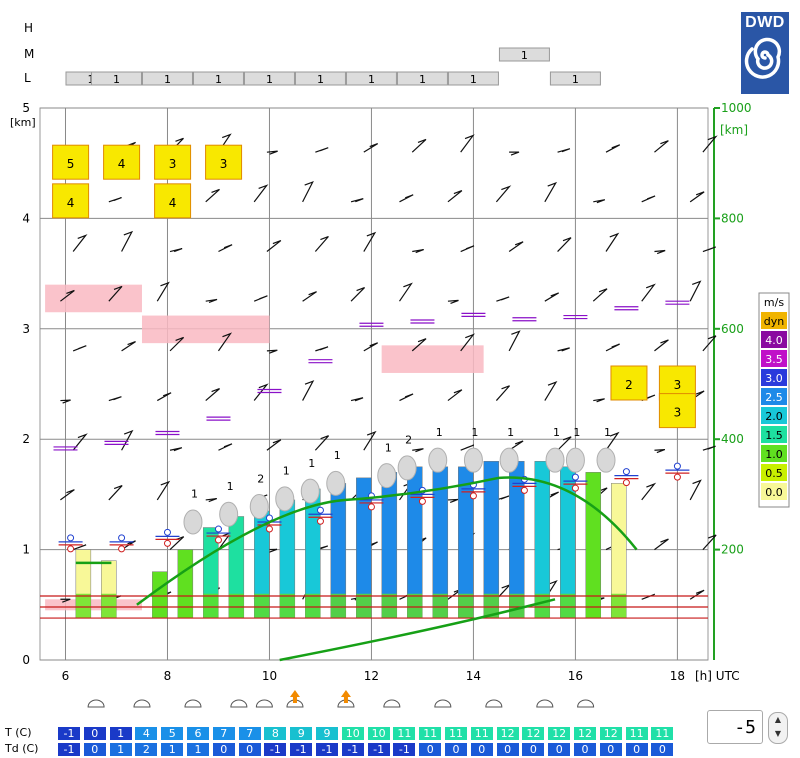 Image resolution: width=800 pixels, height=758 pixels. I want to click on cumulus-count: 1, so click(337, 455).